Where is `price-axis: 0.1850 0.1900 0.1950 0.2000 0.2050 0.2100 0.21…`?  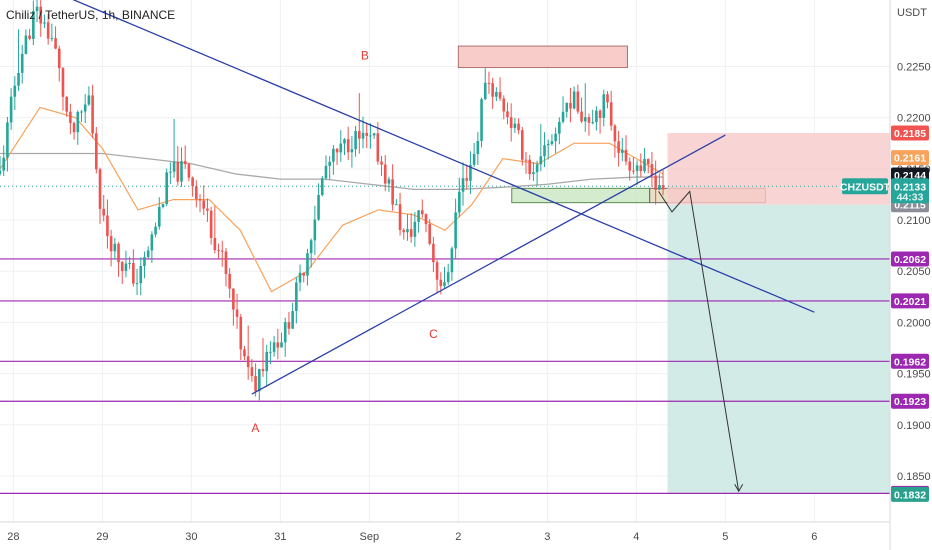
price-axis: 0.1850 0.1900 0.1950 0.2000 0.2050 0.2100 0.21… is located at coordinates (885, 282).